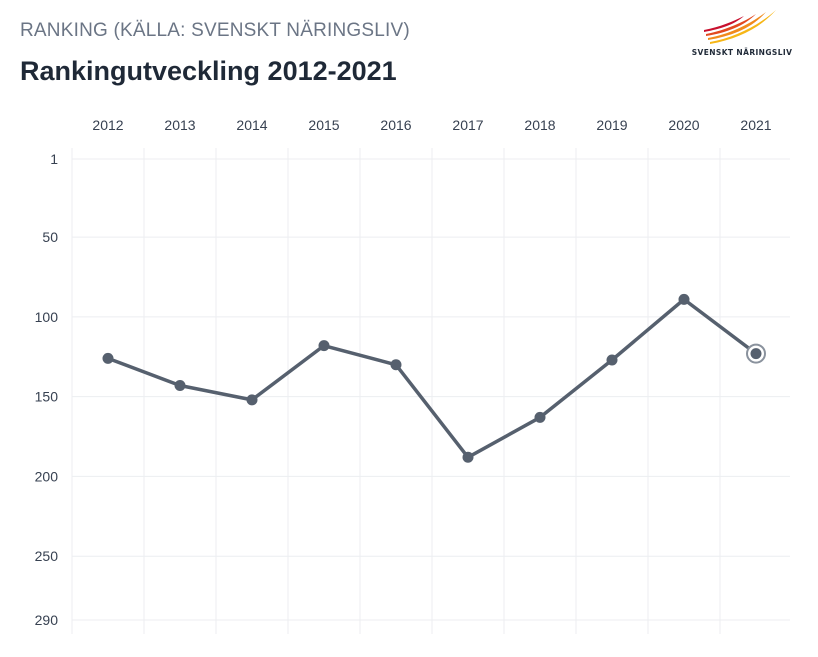 The height and width of the screenshot is (657, 818). What do you see at coordinates (755, 125) in the screenshot?
I see `x-tick-label: 2021` at bounding box center [755, 125].